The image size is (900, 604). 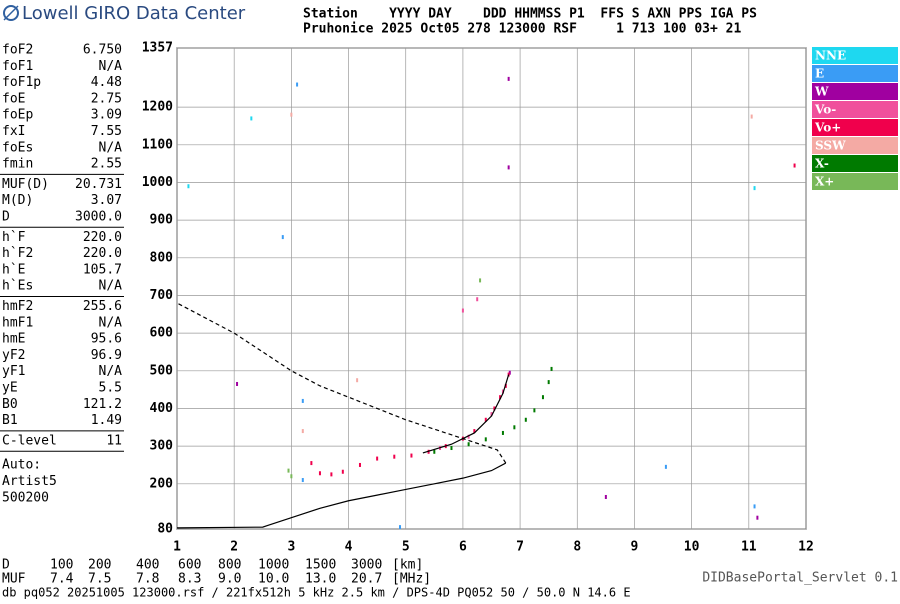 I want to click on param-label: h`F, so click(x=14, y=237).